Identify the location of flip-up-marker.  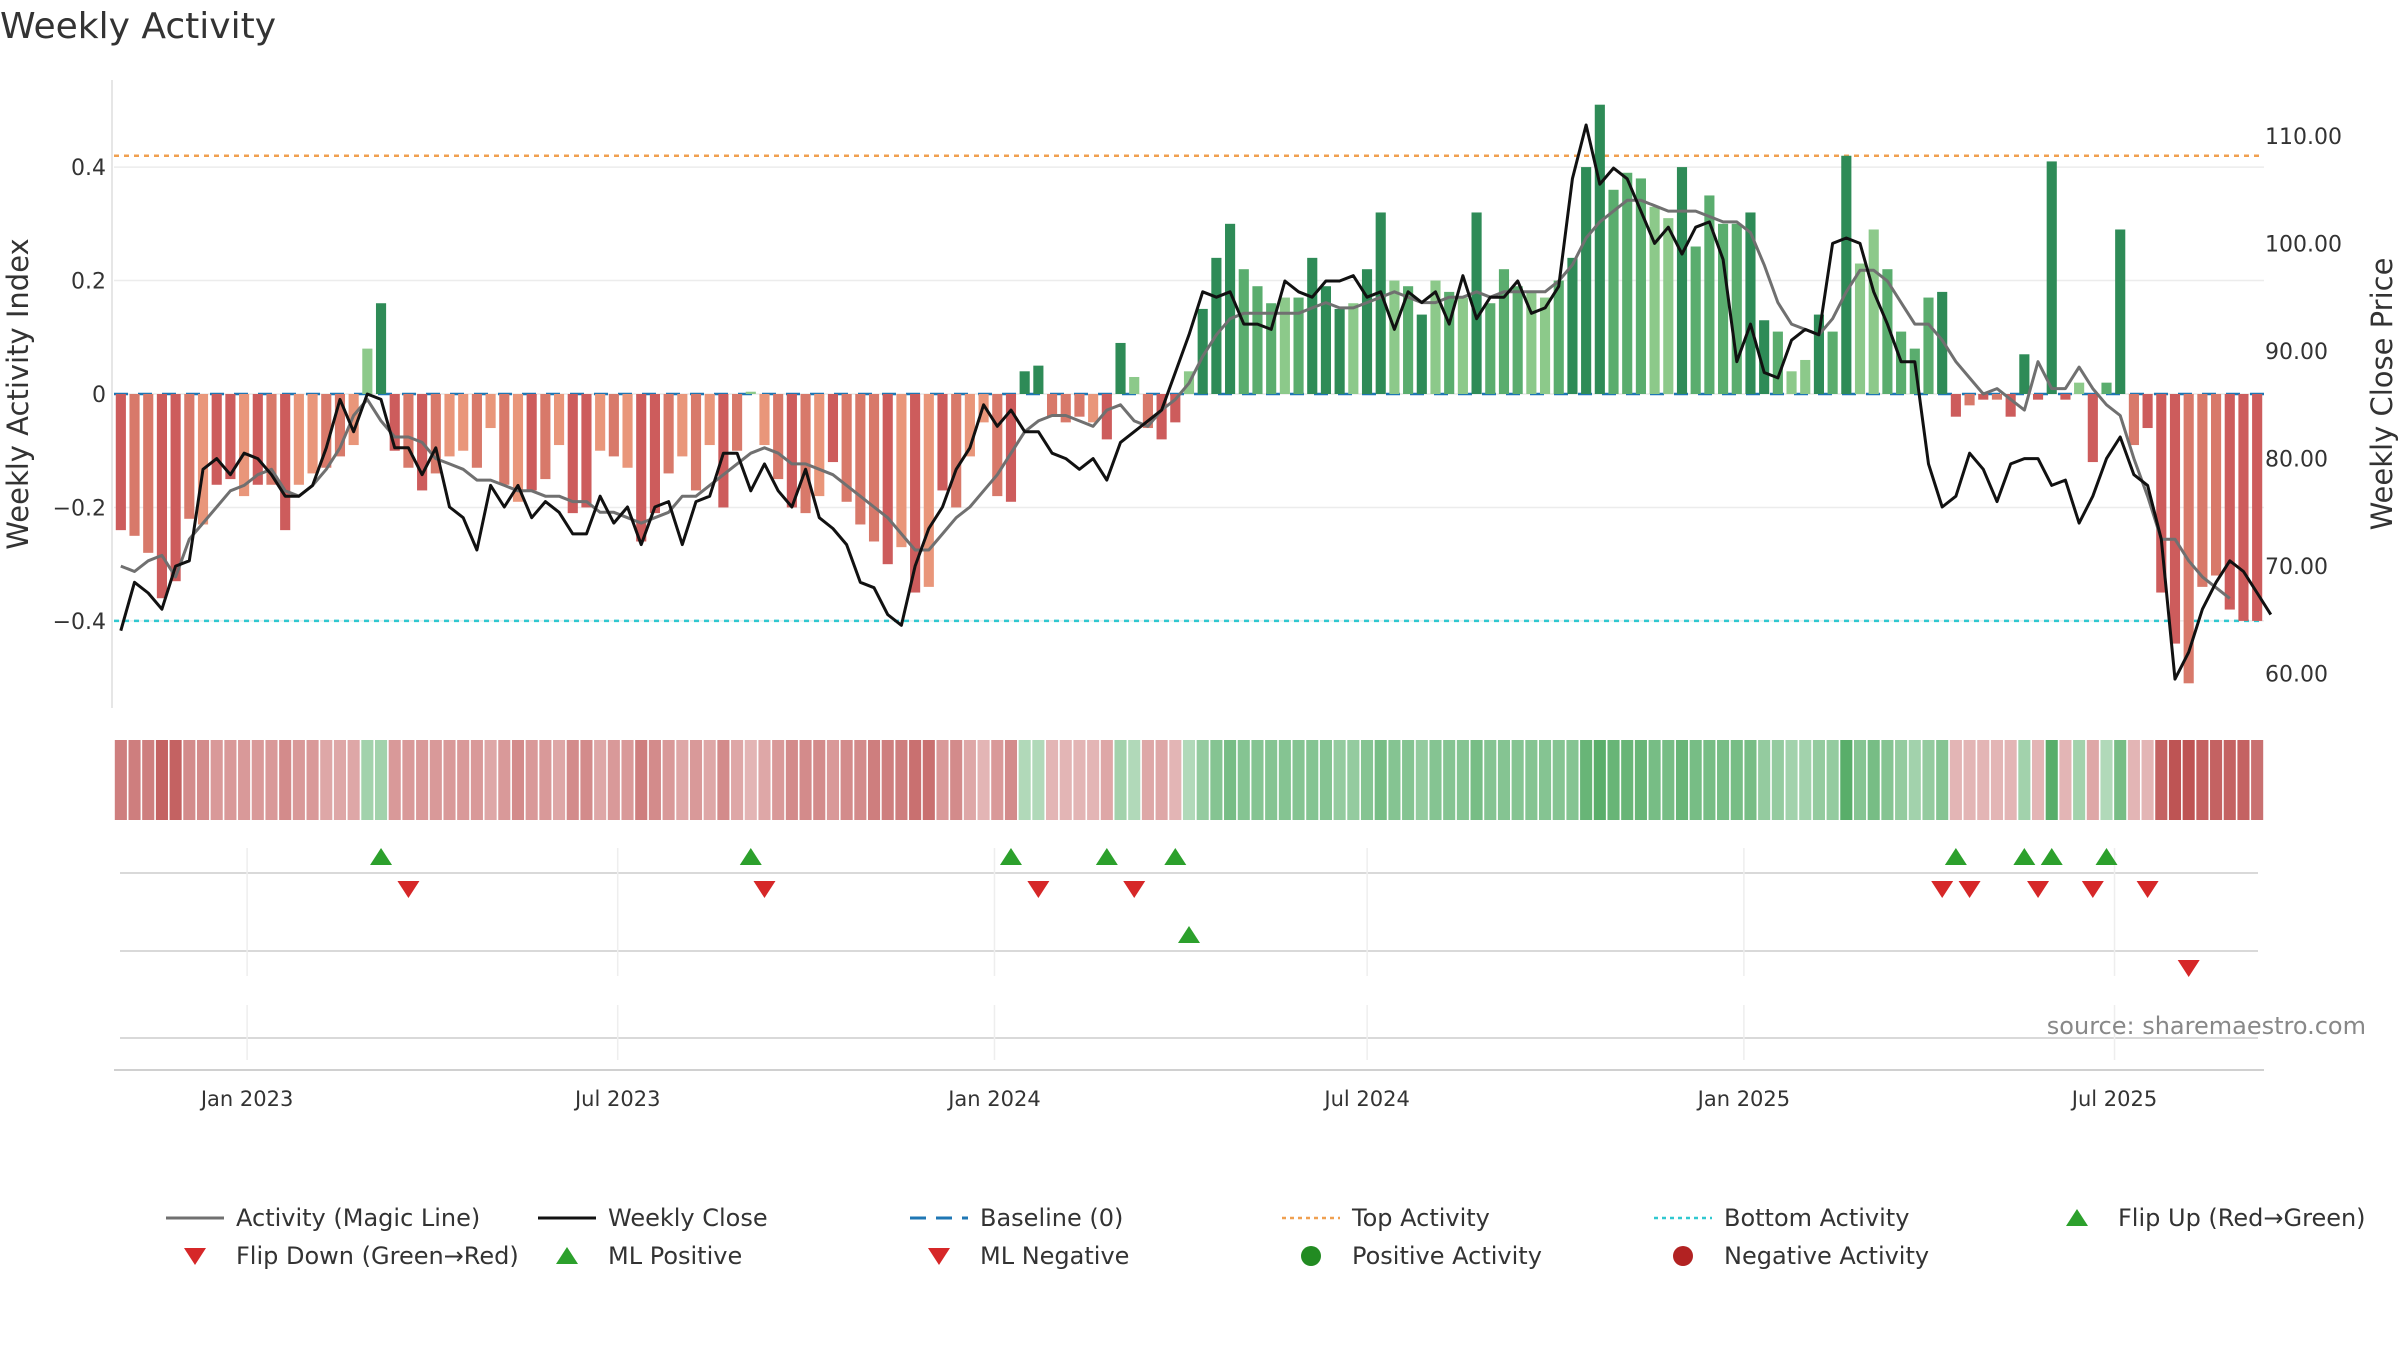
(1010, 856).